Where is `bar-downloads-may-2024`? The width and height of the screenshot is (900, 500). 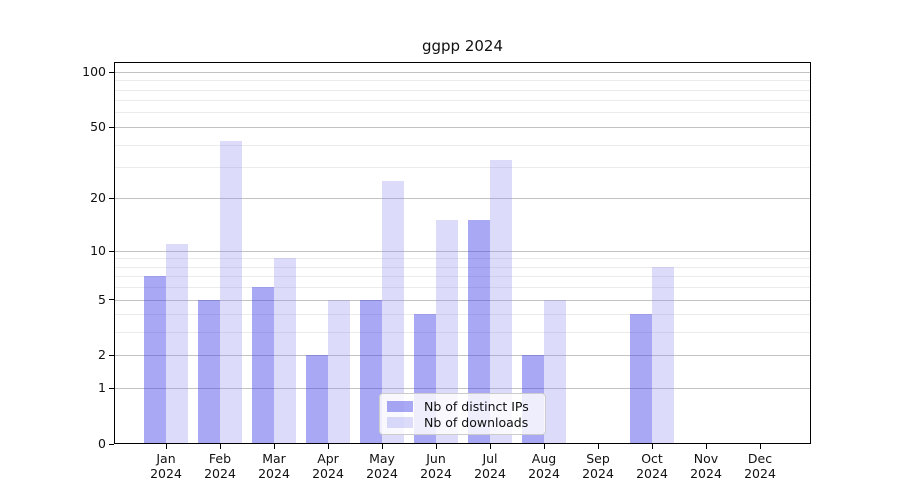 bar-downloads-may-2024 is located at coordinates (393, 312).